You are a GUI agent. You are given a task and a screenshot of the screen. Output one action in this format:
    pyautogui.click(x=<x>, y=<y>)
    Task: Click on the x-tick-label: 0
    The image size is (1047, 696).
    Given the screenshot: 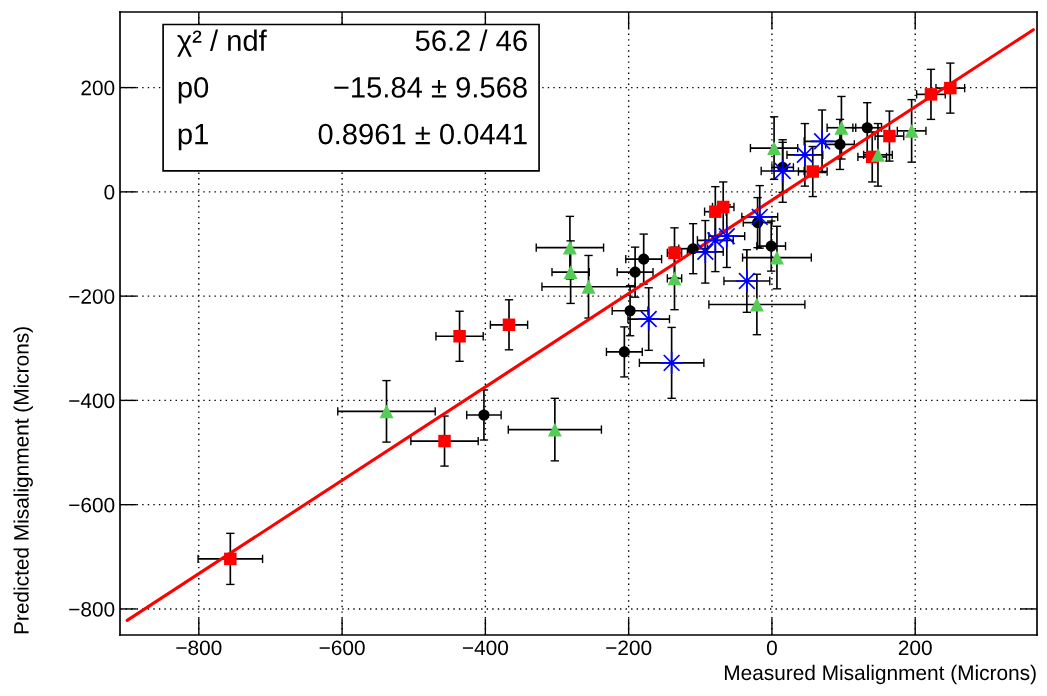 What is the action you would take?
    pyautogui.click(x=771, y=648)
    